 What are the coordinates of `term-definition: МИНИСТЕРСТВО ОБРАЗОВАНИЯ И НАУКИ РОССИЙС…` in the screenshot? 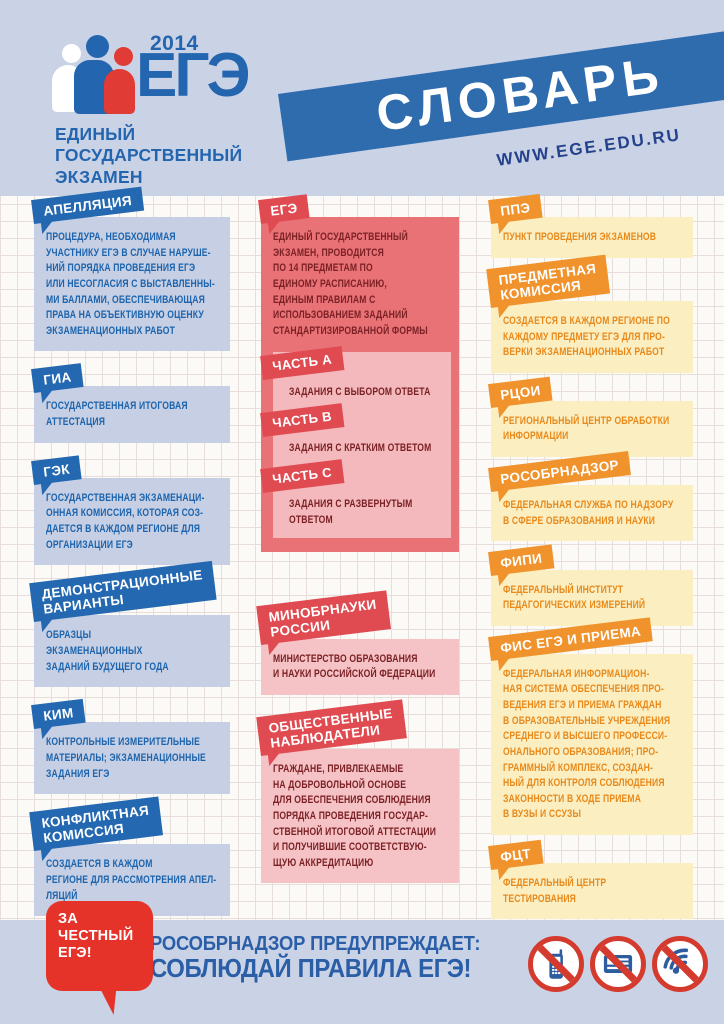 It's located at (360, 666).